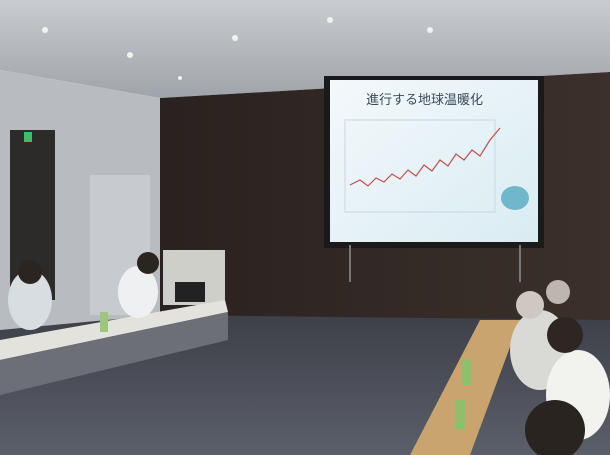  Describe the element at coordinates (515, 198) in the screenshot. I see `slide-illustration` at that location.